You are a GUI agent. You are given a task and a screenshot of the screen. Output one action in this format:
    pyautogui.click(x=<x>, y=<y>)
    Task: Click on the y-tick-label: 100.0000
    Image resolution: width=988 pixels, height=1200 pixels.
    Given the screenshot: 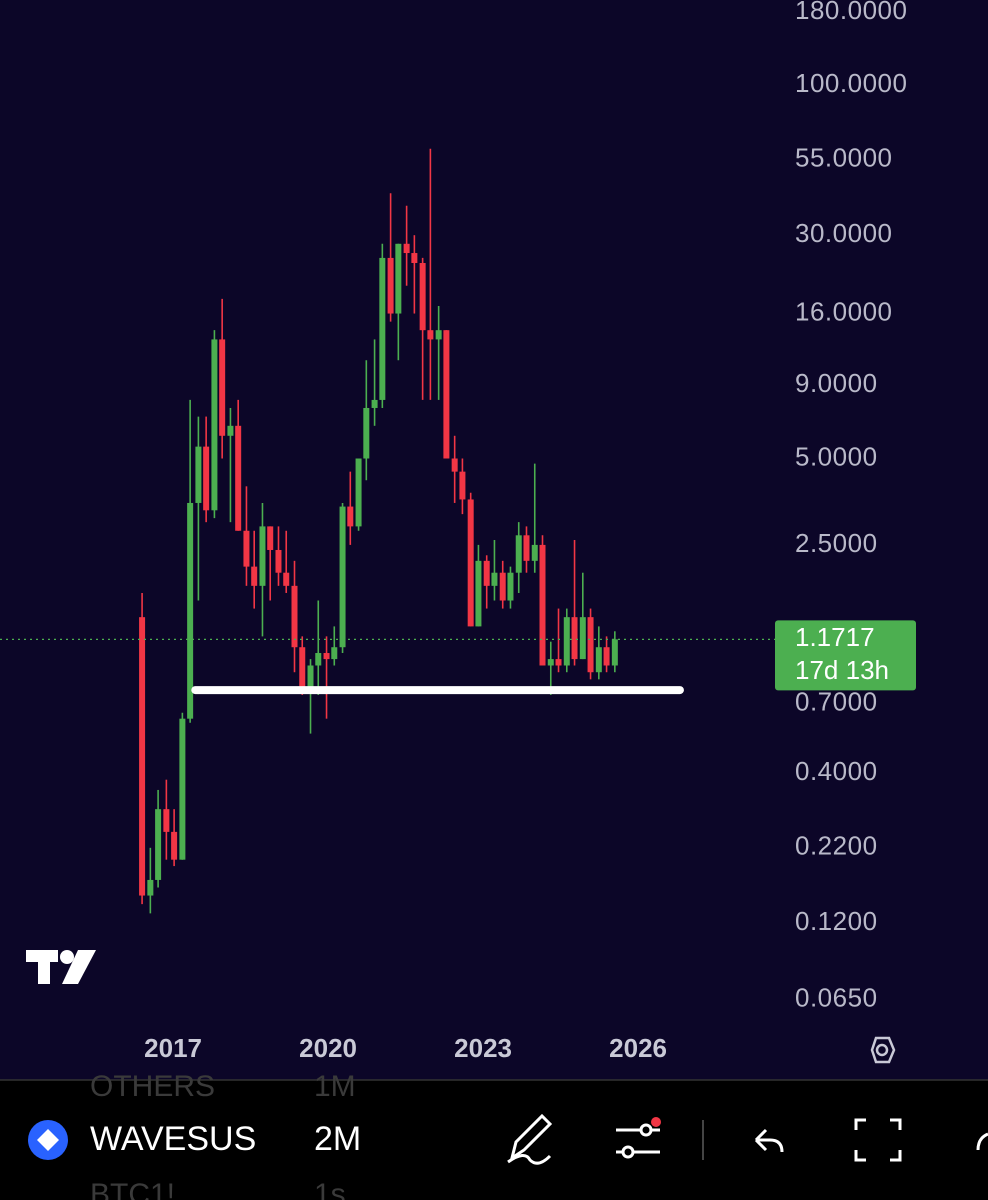 What is the action you would take?
    pyautogui.click(x=851, y=83)
    